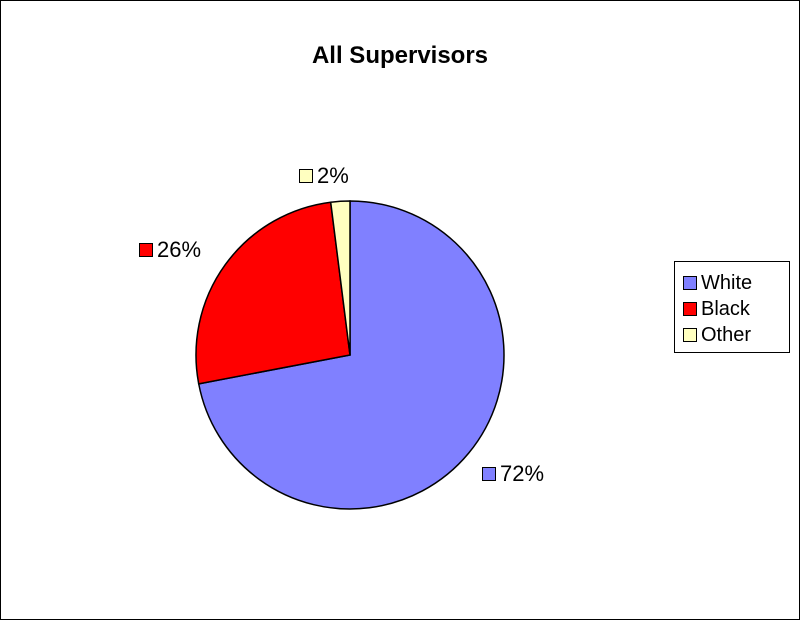 The image size is (800, 620). Describe the element at coordinates (306, 176) in the screenshot. I see `data-label-swatch-other` at that location.